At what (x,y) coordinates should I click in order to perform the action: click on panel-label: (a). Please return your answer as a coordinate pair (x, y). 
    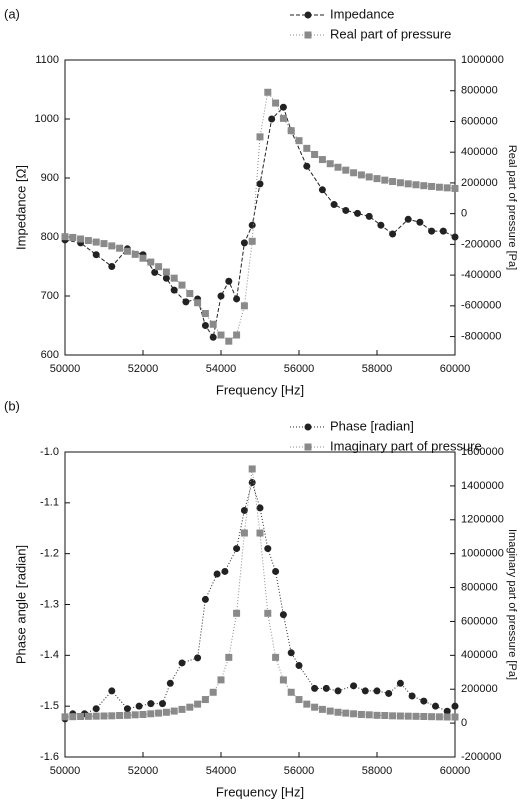
    Looking at the image, I should click on (12, 13).